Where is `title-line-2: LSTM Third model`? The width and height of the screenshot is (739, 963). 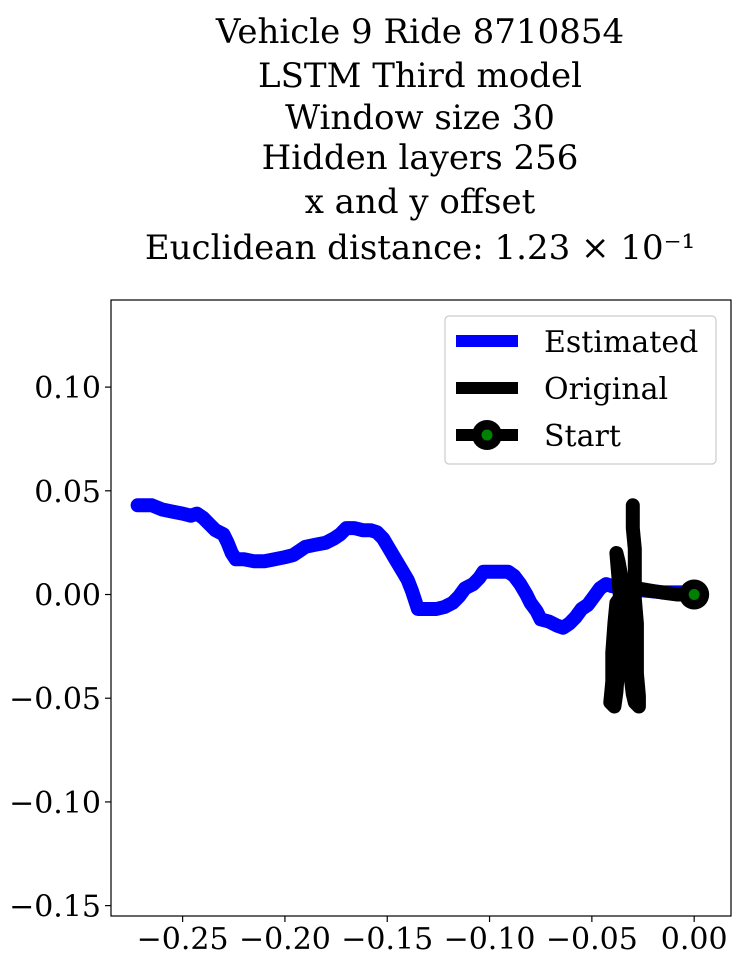
title-line-2: LSTM Third model is located at coordinates (420, 76).